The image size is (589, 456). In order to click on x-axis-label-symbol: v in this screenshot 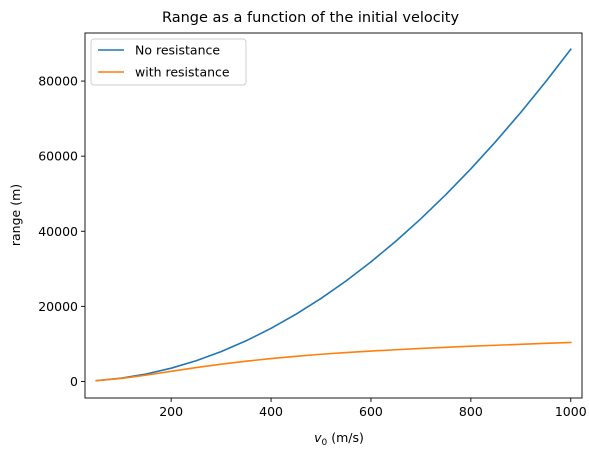, I will do `click(318, 437)`.